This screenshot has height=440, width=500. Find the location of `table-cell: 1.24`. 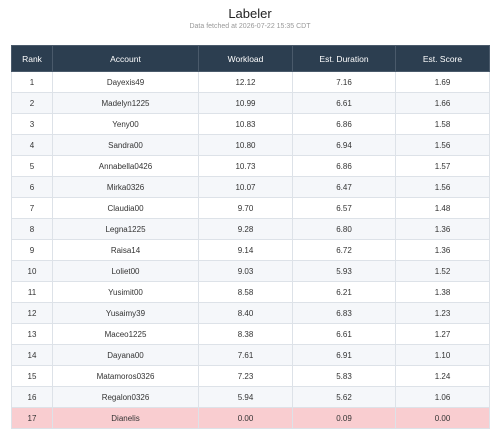

table-cell: 1.24 is located at coordinates (442, 376).